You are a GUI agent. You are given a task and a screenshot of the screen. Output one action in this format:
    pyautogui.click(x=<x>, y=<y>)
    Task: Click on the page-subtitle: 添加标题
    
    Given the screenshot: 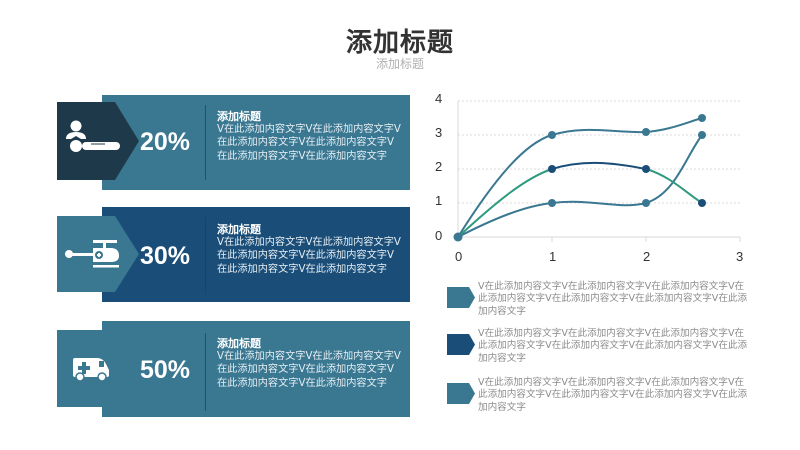 What is the action you would take?
    pyautogui.click(x=399, y=64)
    